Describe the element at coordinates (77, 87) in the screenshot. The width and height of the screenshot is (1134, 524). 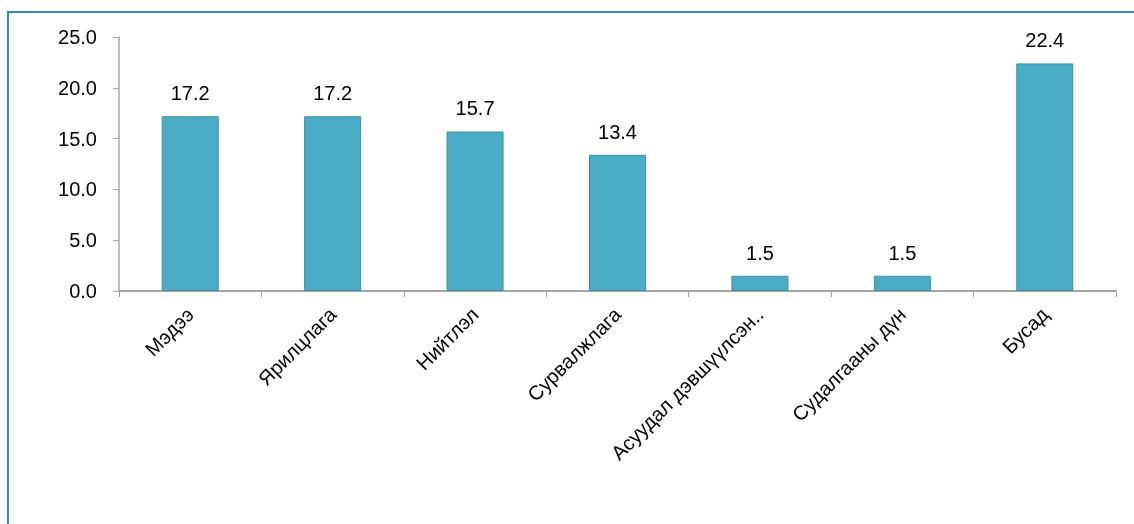
I see `y-tick-label: 20.0` at that location.